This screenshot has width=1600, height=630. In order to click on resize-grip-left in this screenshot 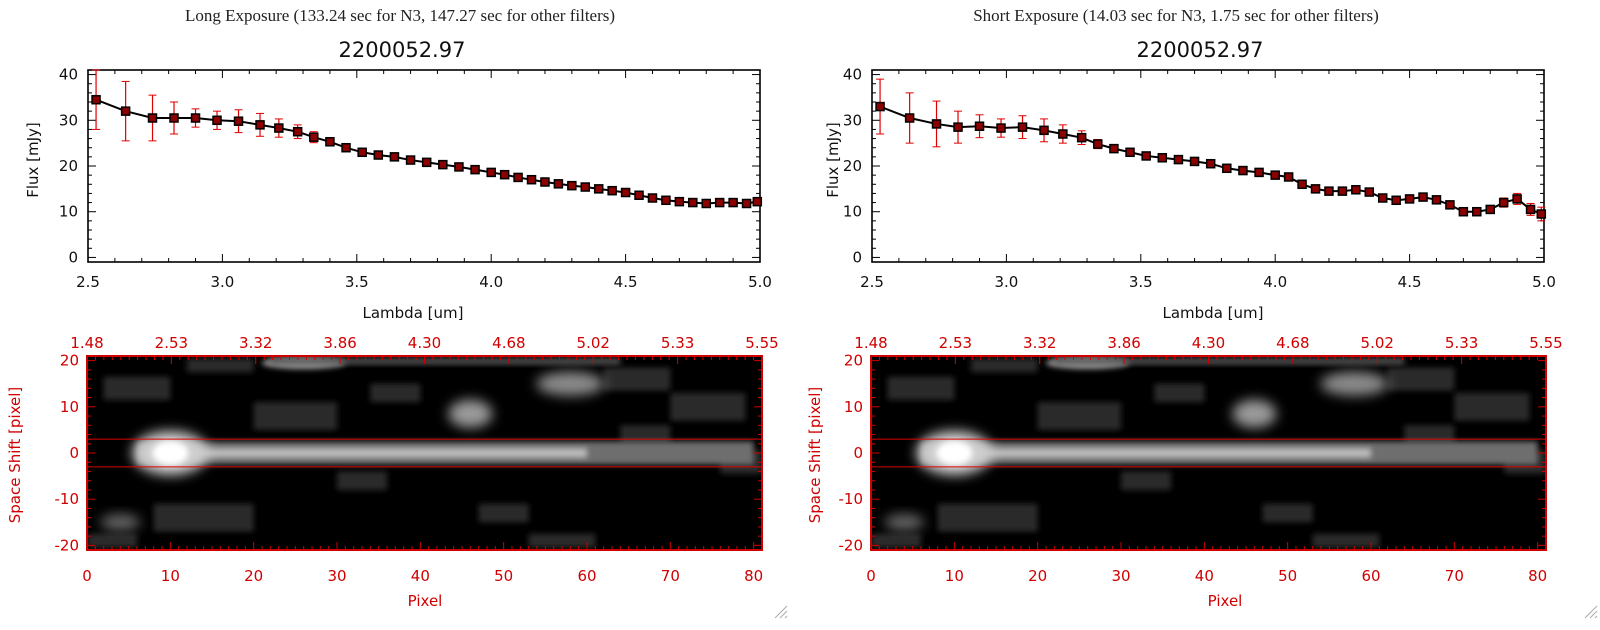, I will do `click(781, 612)`.